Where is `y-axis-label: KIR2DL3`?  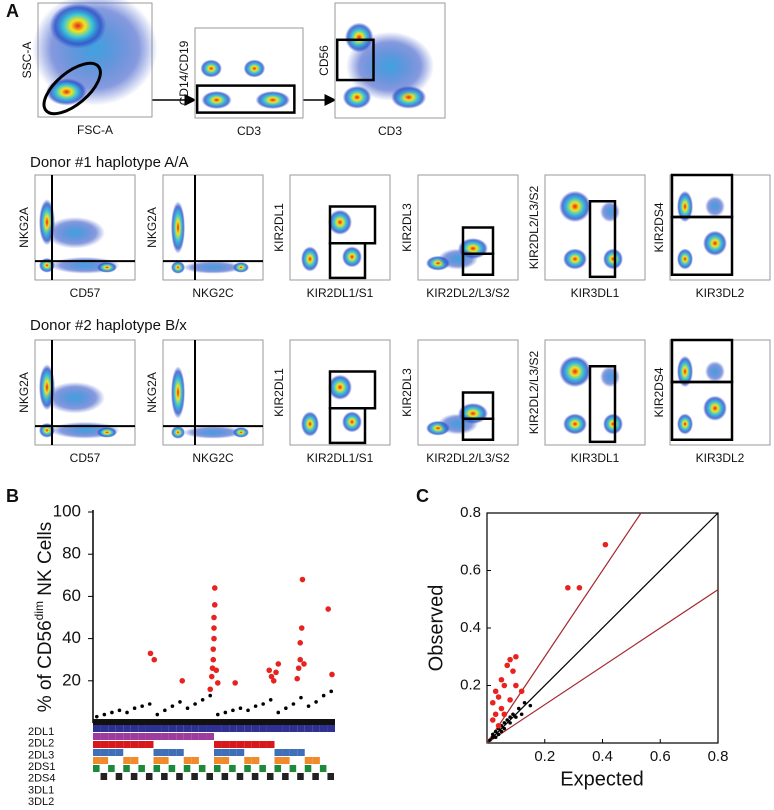
y-axis-label: KIR2DL3 is located at coordinates (407, 227).